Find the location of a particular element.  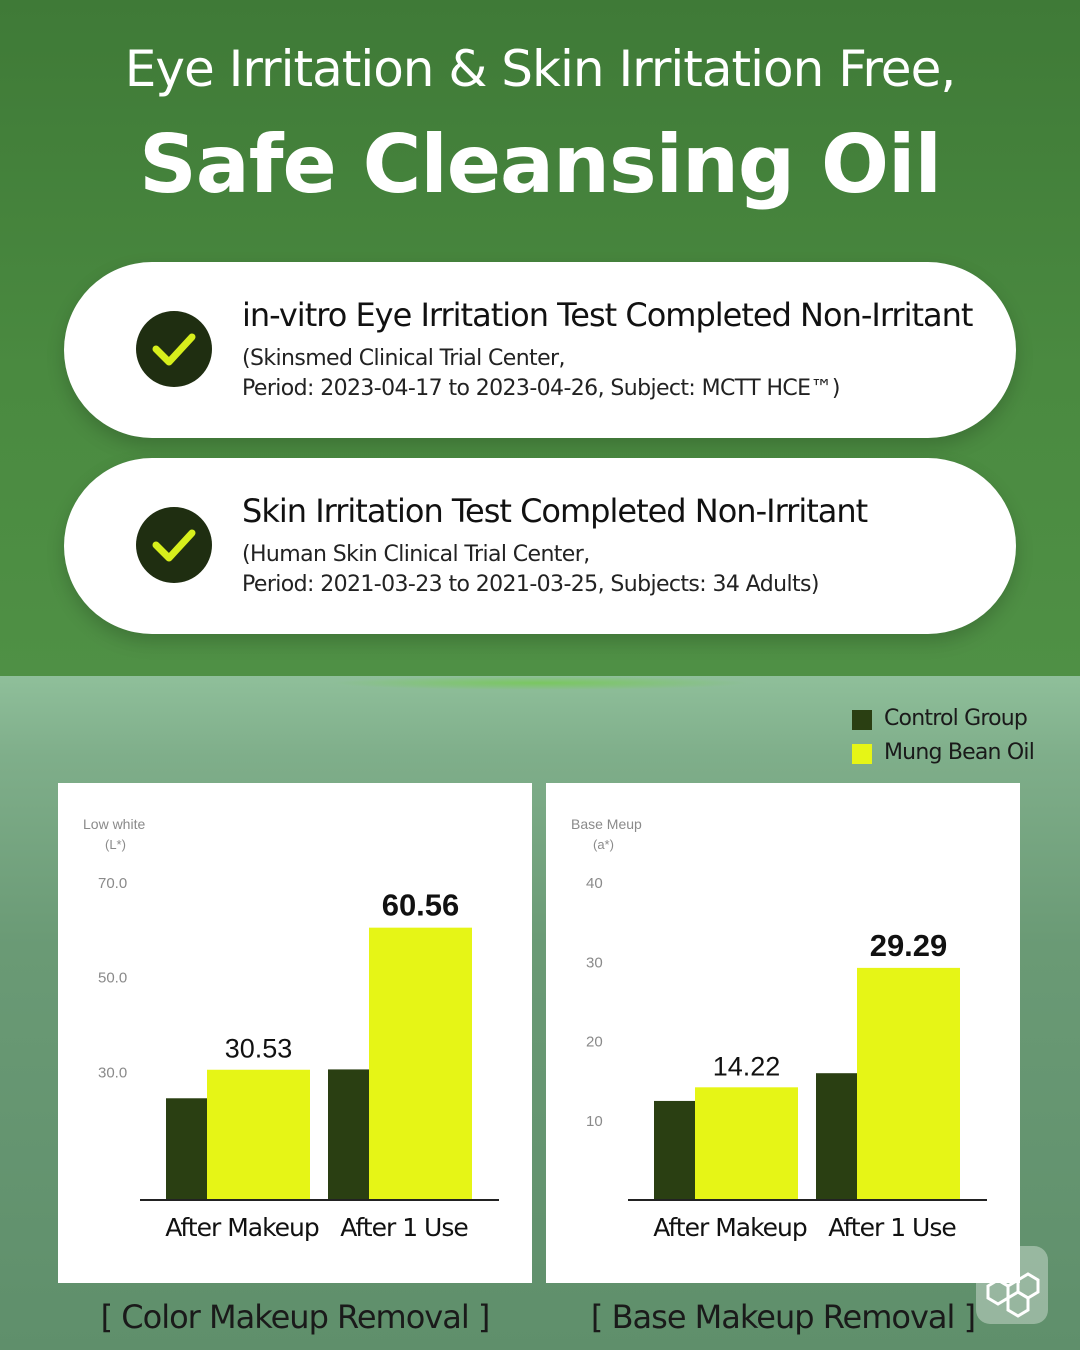

y-tick-label: 10 is located at coordinates (594, 1121).